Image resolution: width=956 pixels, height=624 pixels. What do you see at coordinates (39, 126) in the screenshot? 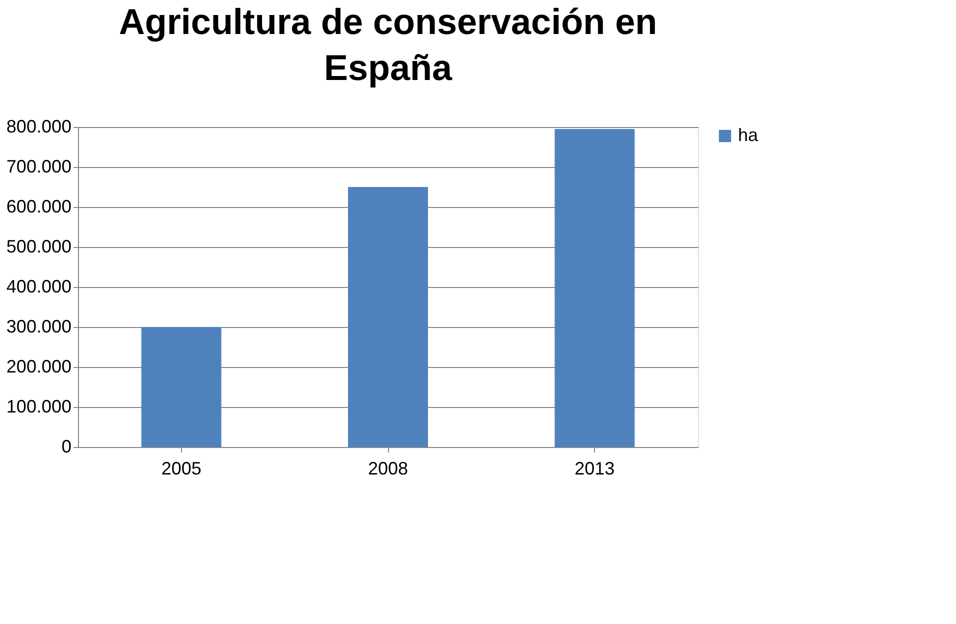
I see `y-tick-label: 800.000` at bounding box center [39, 126].